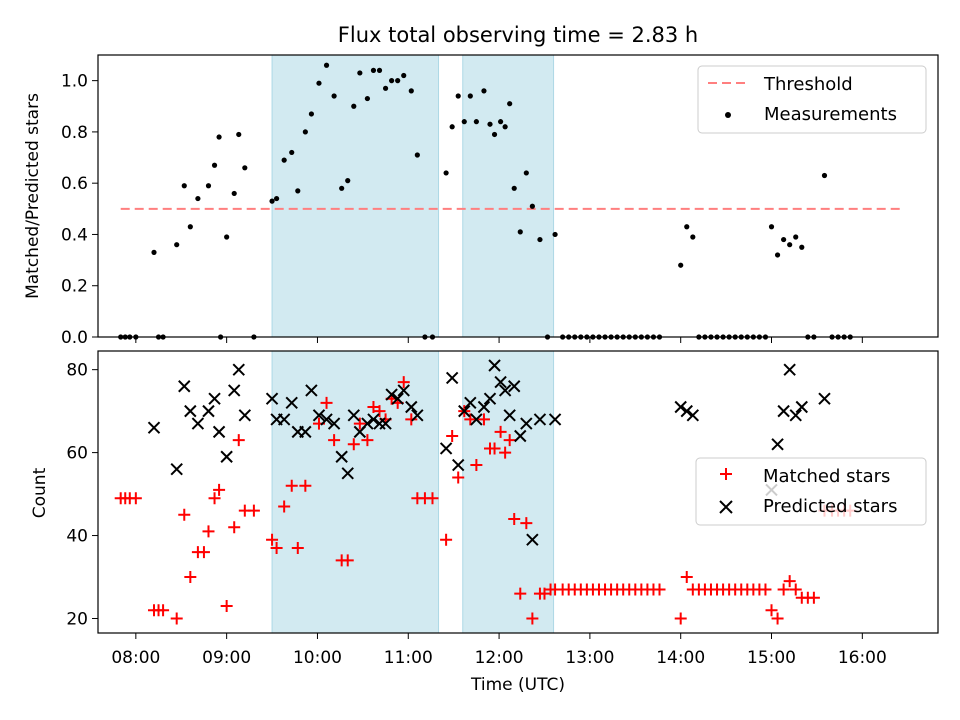  I want to click on legend-matched-swatch, so click(726, 474).